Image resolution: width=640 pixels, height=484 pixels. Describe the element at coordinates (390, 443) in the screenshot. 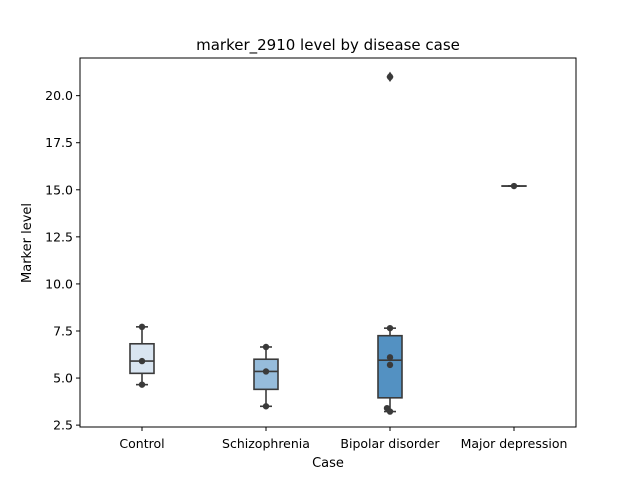

I see `x-tick-label: Bipolar disorder` at that location.